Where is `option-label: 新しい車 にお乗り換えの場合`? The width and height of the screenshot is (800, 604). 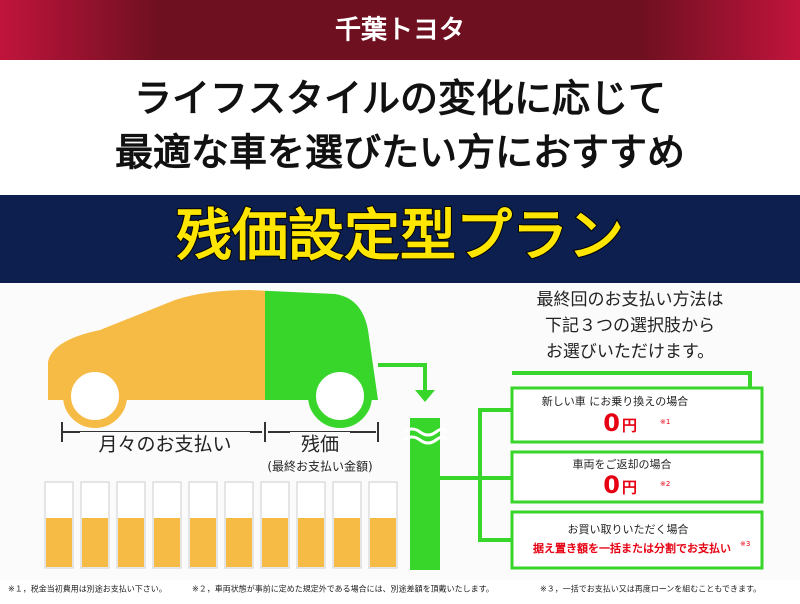
option-label: 新しい車 にお乗り換えの場合 is located at coordinates (615, 401).